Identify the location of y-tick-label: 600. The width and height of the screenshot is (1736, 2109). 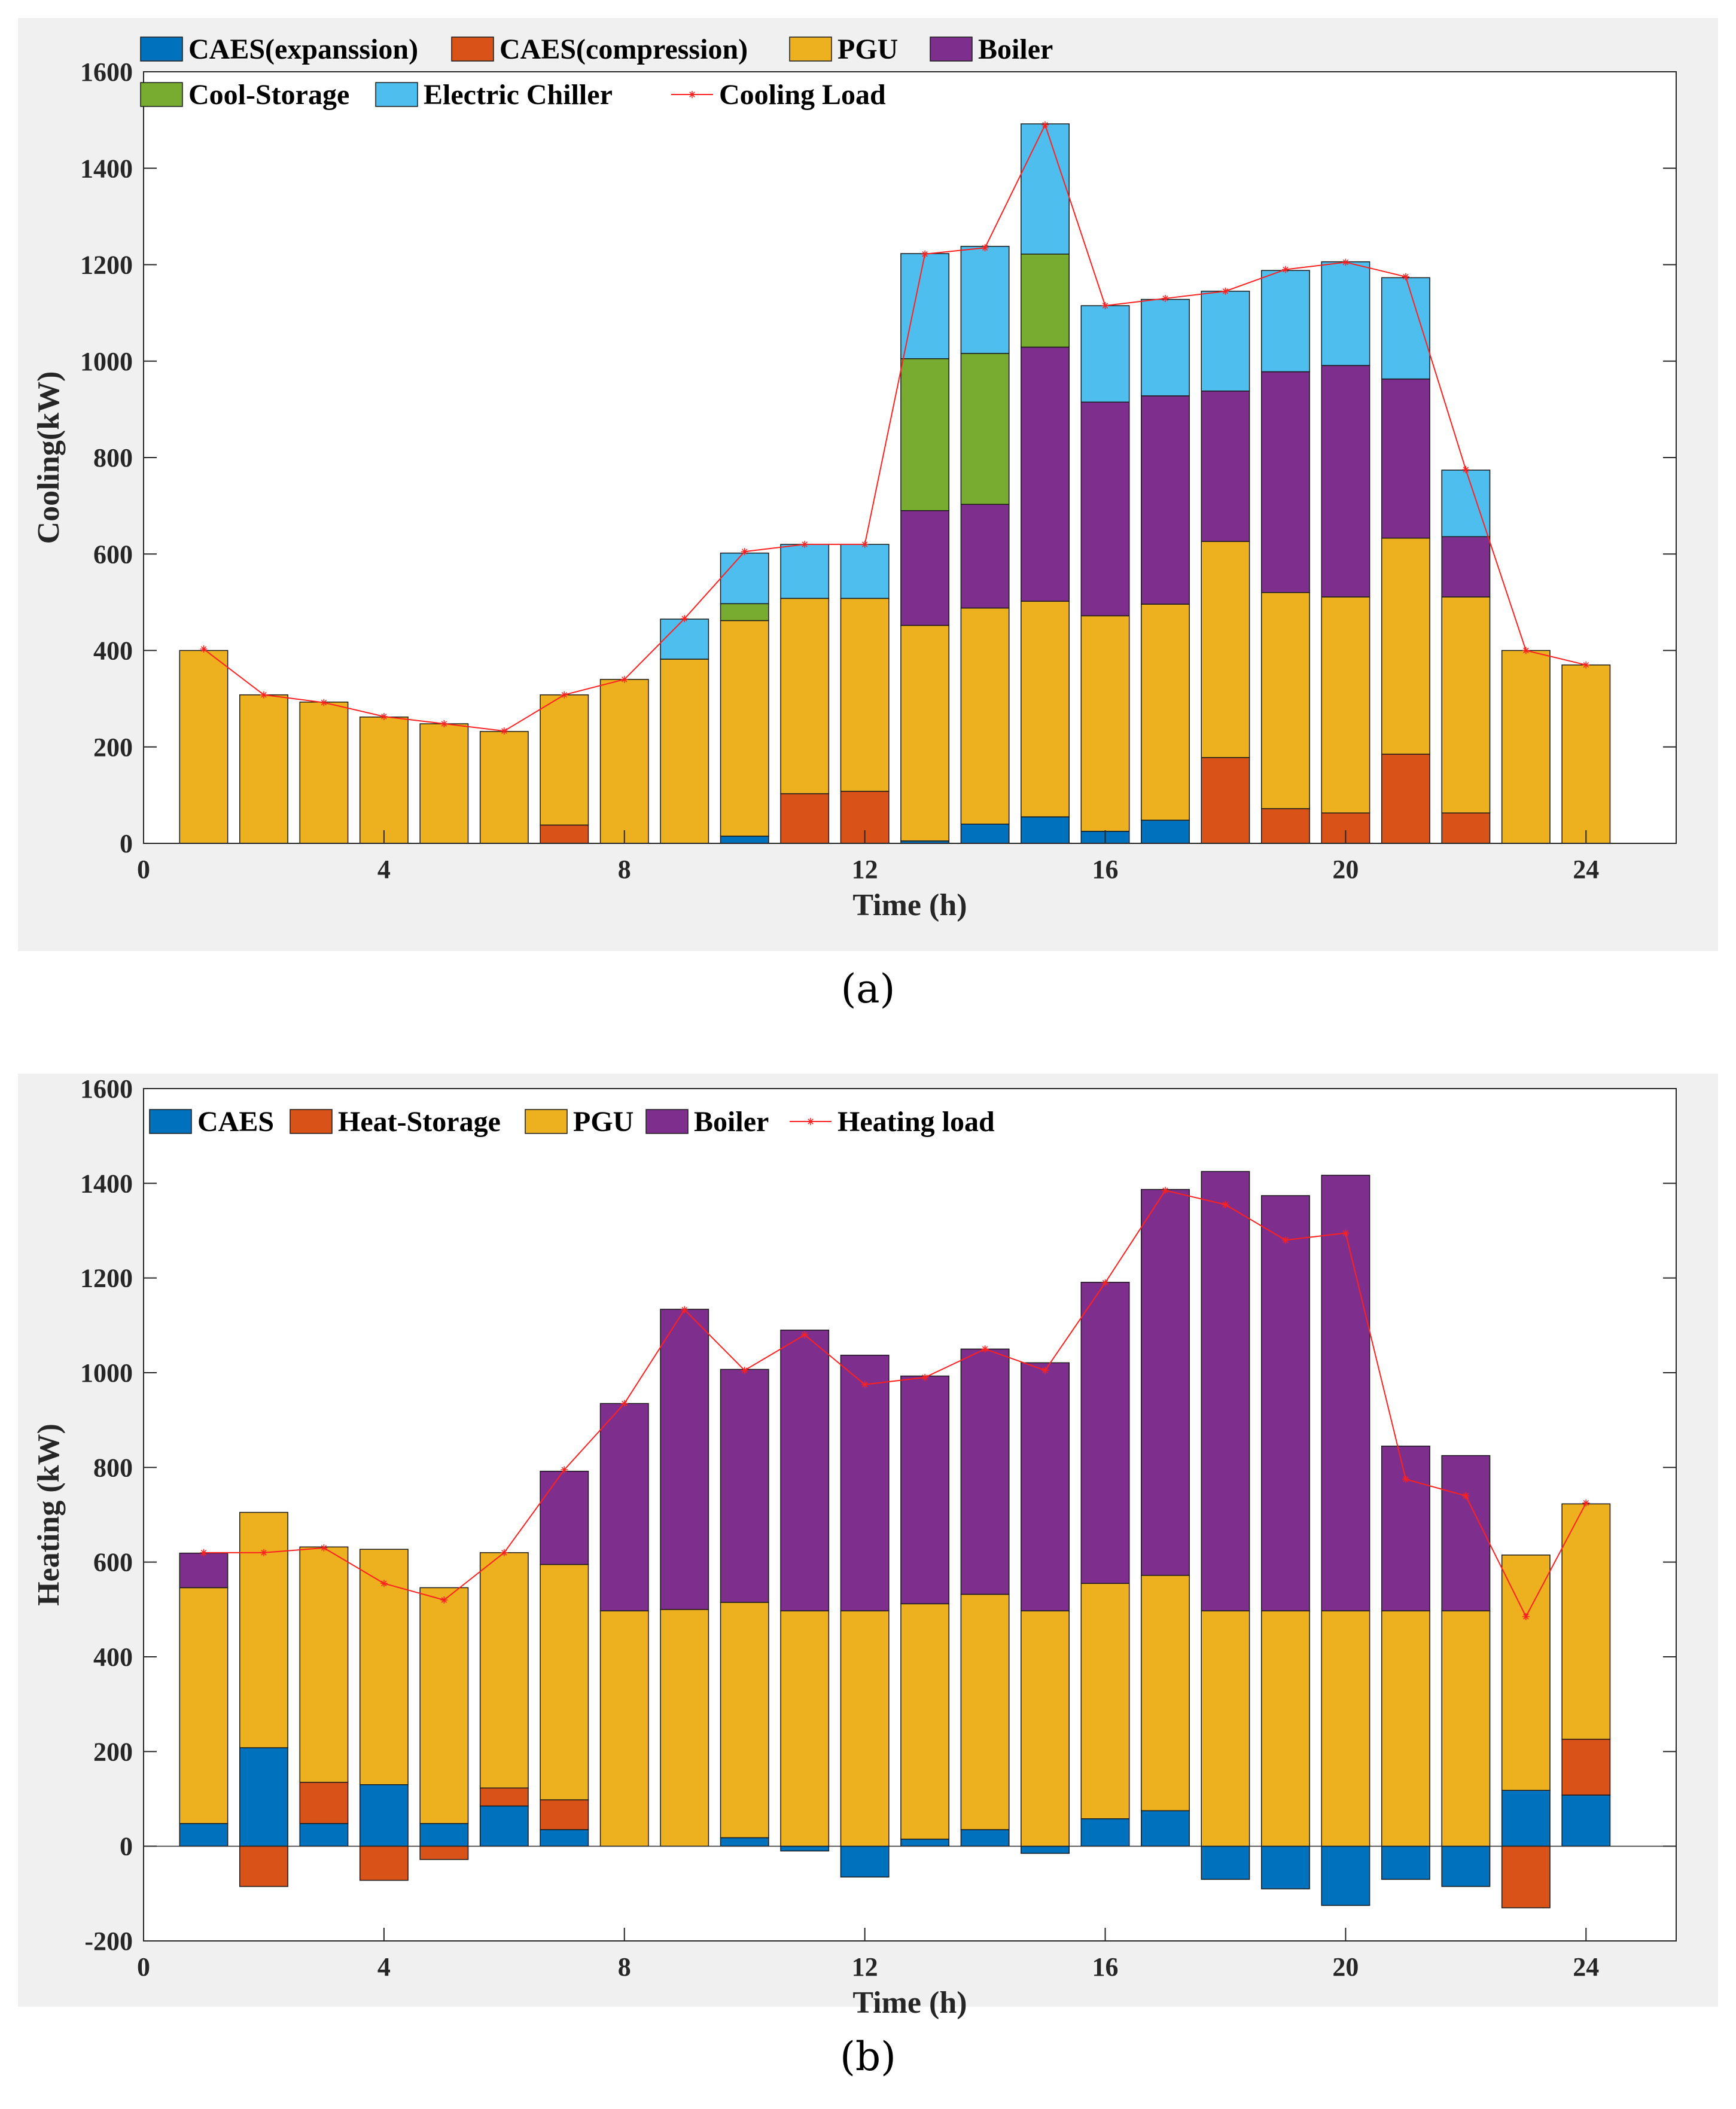
(113, 554).